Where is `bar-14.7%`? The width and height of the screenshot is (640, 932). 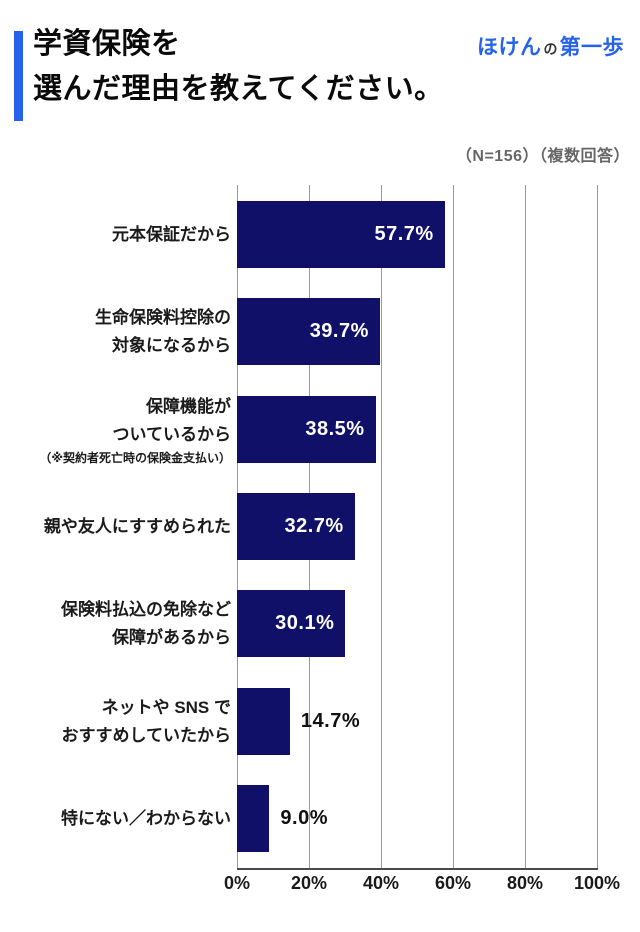
bar-14.7% is located at coordinates (263, 721).